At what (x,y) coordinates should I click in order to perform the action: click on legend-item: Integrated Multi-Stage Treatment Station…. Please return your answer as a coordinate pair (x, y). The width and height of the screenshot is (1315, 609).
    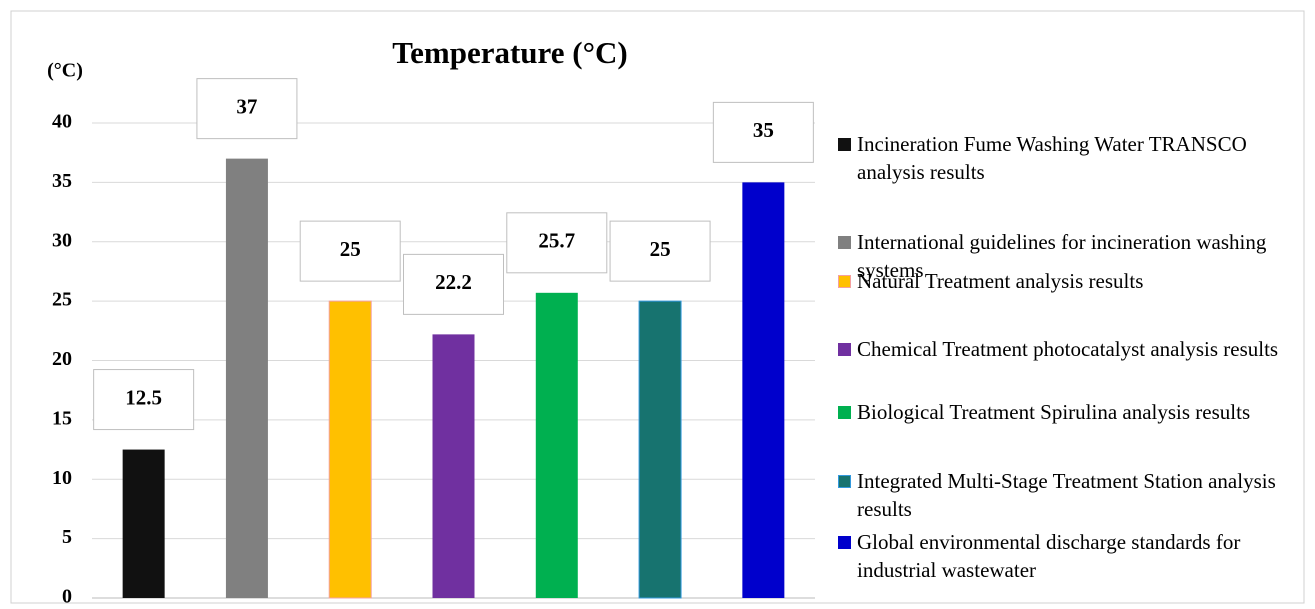
    Looking at the image, I should click on (1073, 495).